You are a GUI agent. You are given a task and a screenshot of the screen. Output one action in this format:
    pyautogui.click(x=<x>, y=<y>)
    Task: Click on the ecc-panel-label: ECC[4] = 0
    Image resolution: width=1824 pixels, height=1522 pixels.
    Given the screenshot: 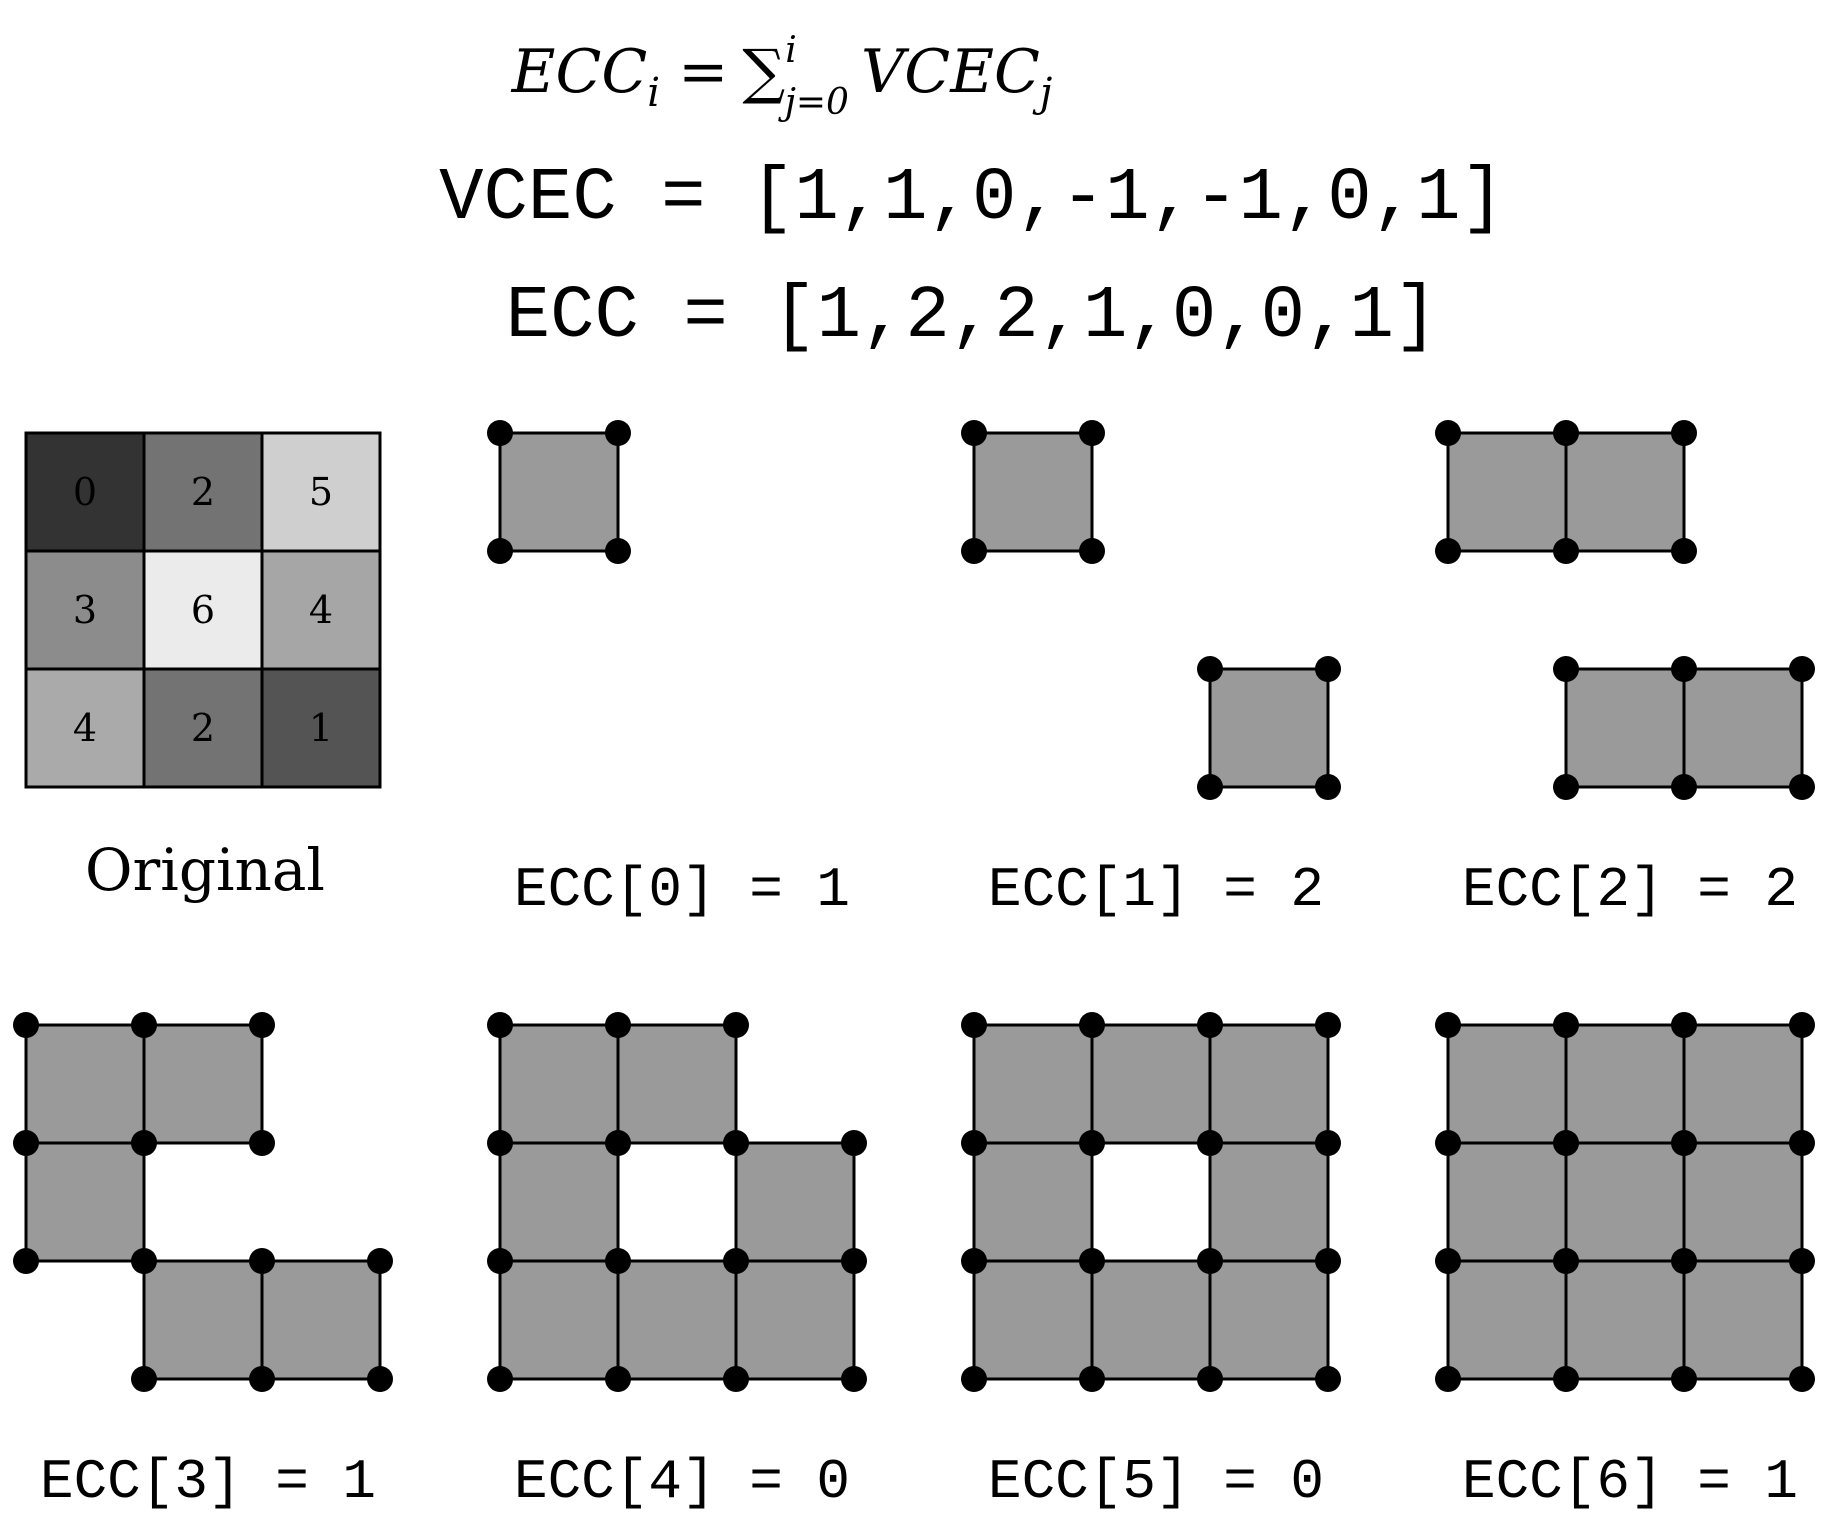 What is the action you would take?
    pyautogui.click(x=682, y=1482)
    